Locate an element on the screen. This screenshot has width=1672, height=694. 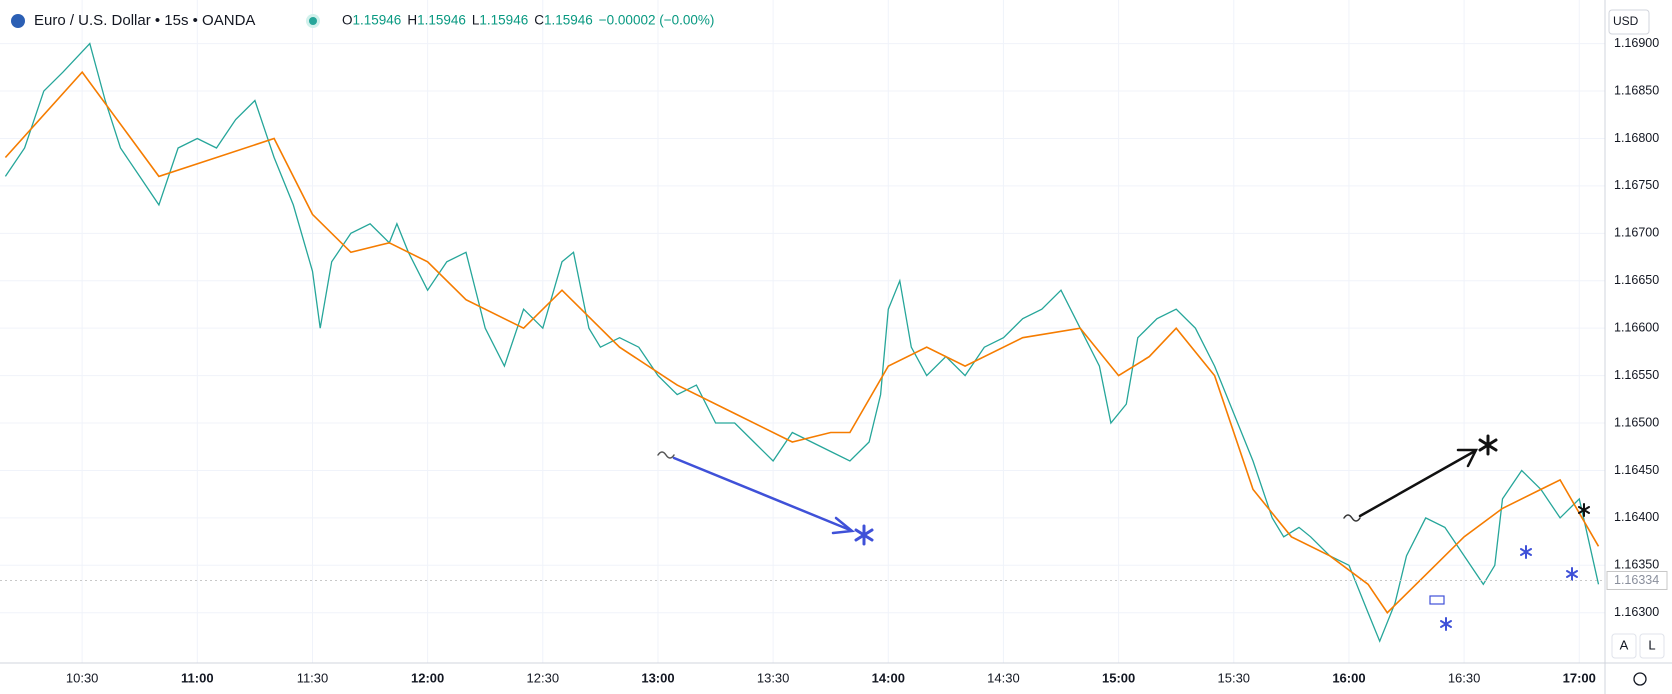
ohlc-key: L is located at coordinates (476, 20).